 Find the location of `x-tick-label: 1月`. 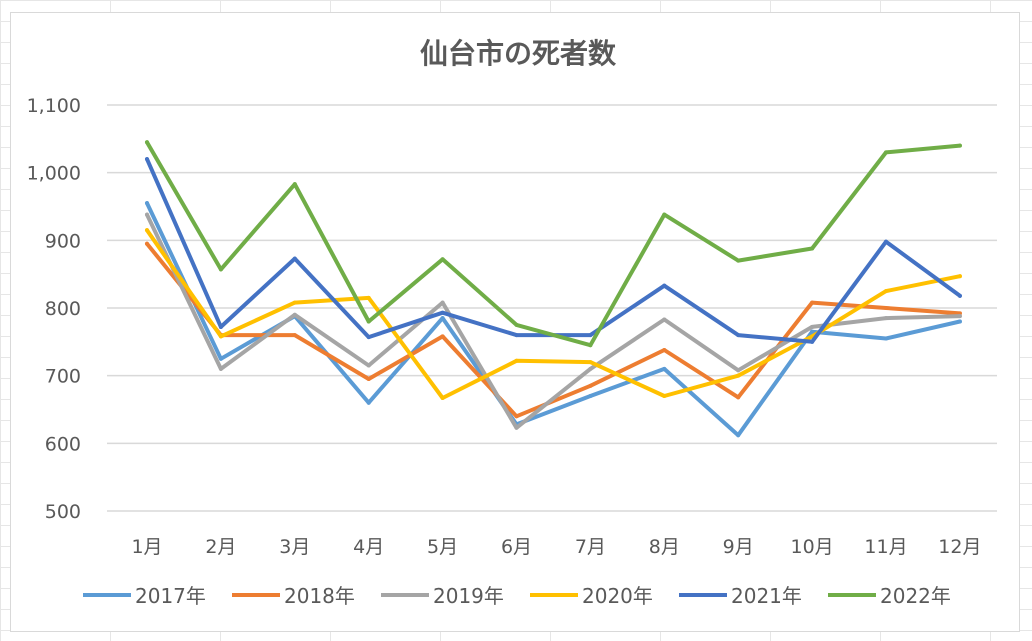

x-tick-label: 1月 is located at coordinates (146, 547).